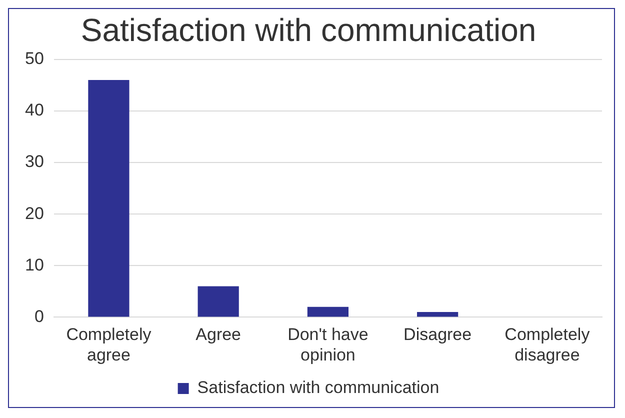 The image size is (625, 418). What do you see at coordinates (34, 58) in the screenshot?
I see `y-tick-label: 50` at bounding box center [34, 58].